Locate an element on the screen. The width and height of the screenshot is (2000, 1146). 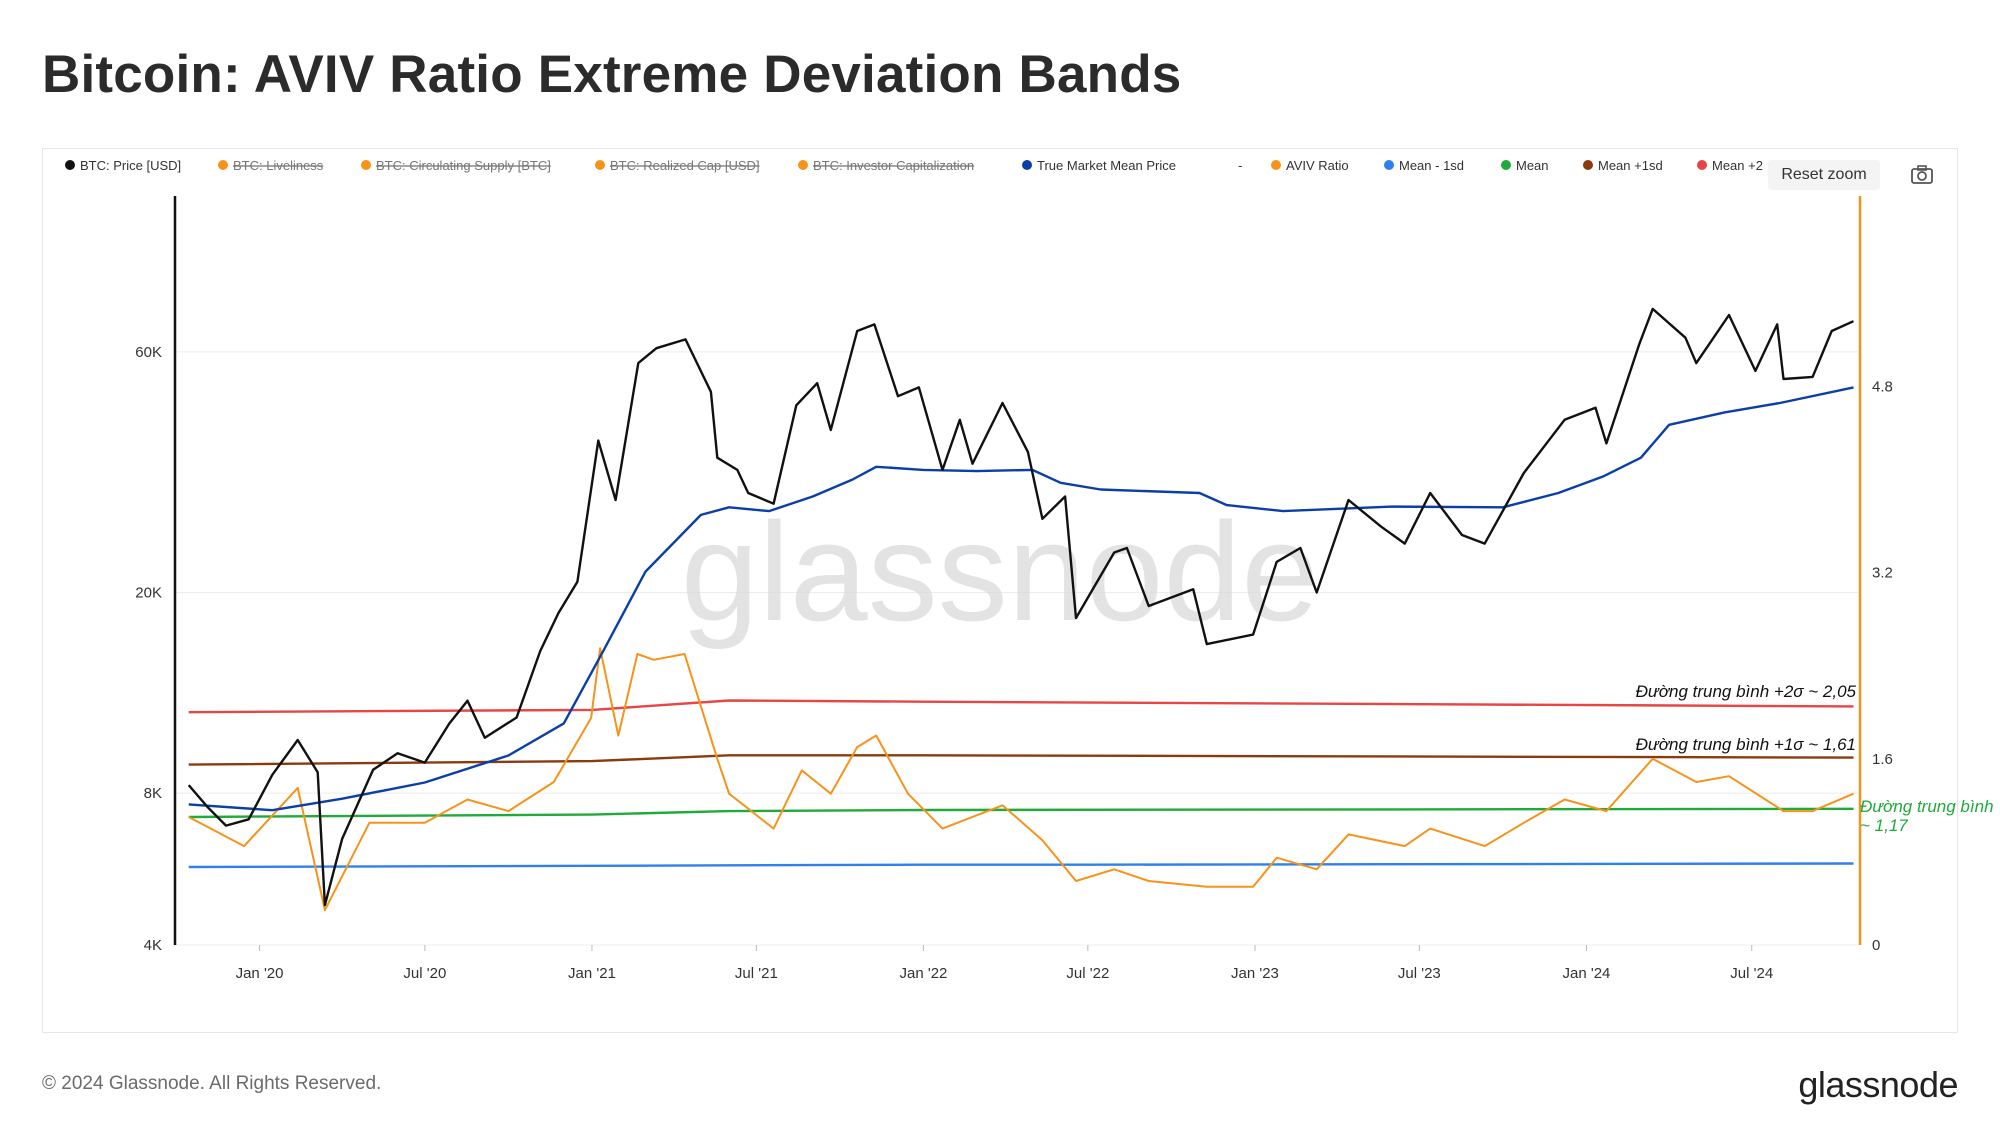
legend-item-label: Mean is located at coordinates (1532, 165).